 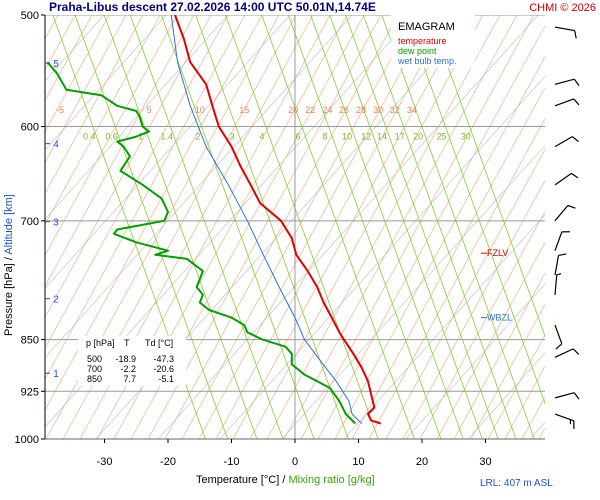 I want to click on temperature-tick-label: -10, so click(x=232, y=462).